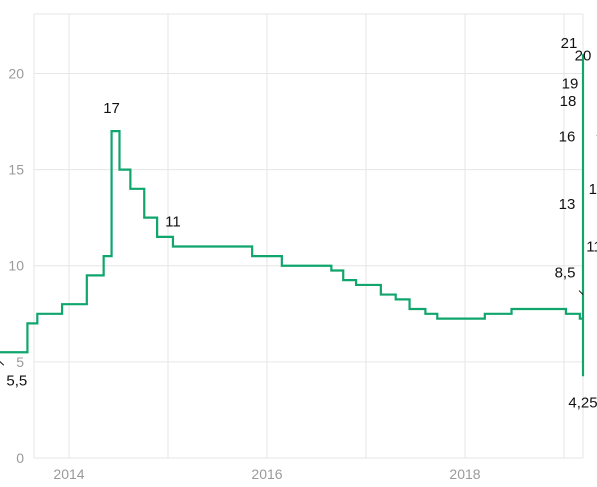 This screenshot has height=487, width=597. I want to click on annotation-label: 14, so click(593, 189).